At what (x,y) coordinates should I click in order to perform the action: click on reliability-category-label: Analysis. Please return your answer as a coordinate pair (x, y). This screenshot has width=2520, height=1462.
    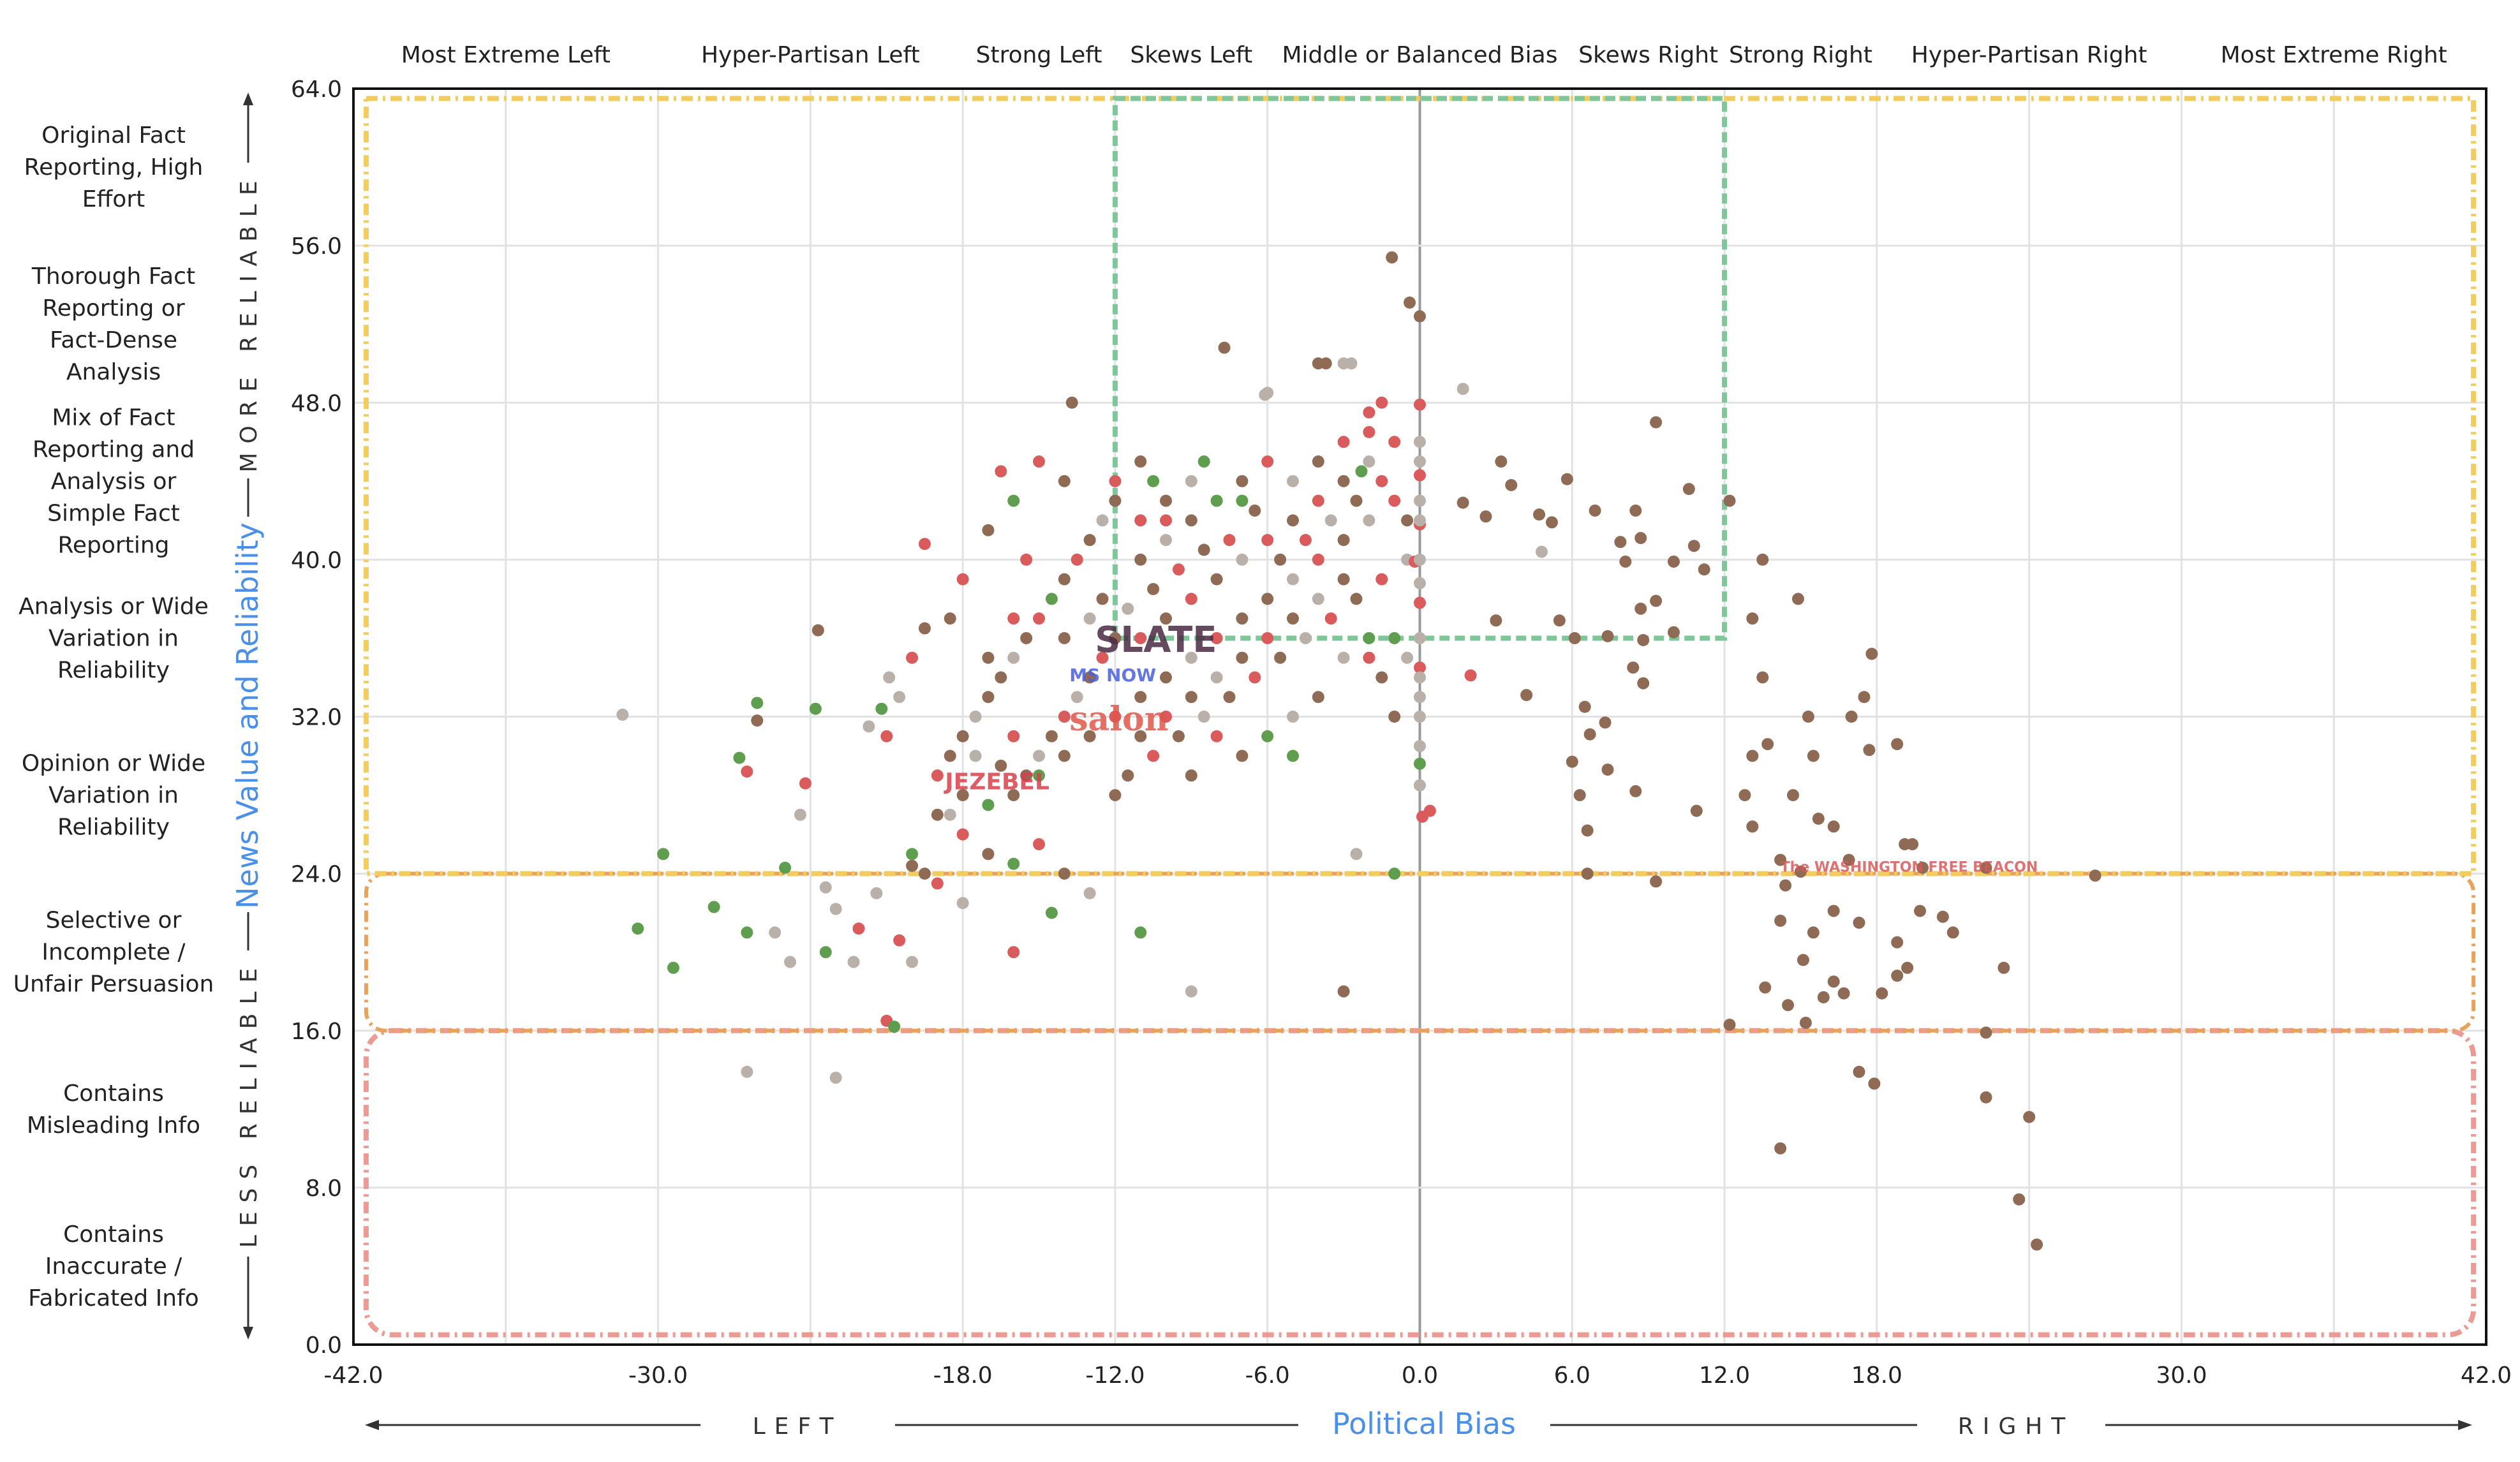
    Looking at the image, I should click on (113, 372).